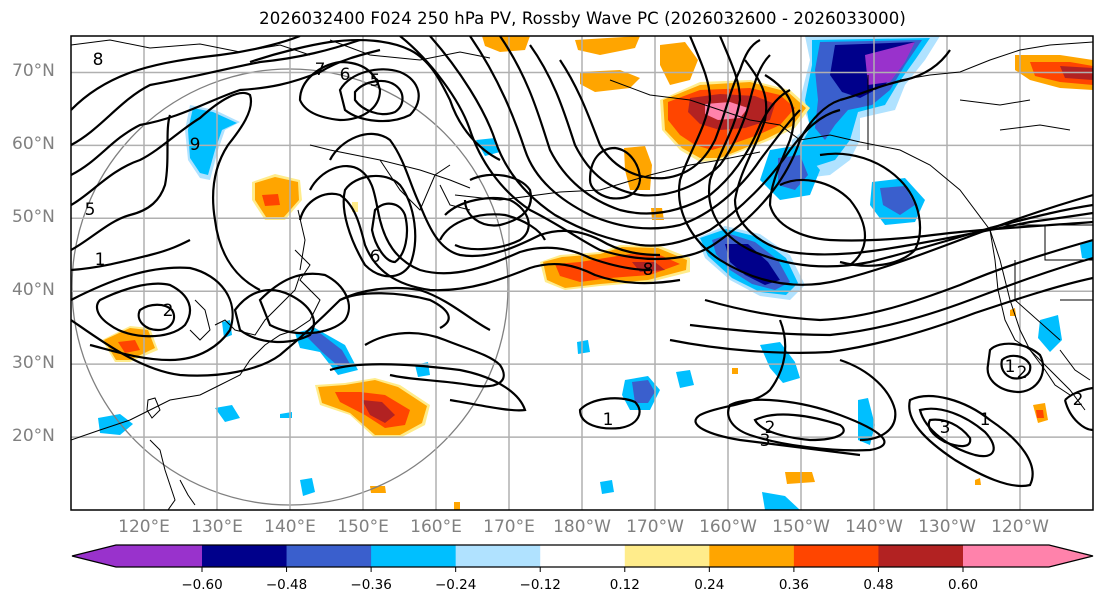  Describe the element at coordinates (202, 585) in the screenshot. I see `colorbar-tick-label: −0.60` at that location.